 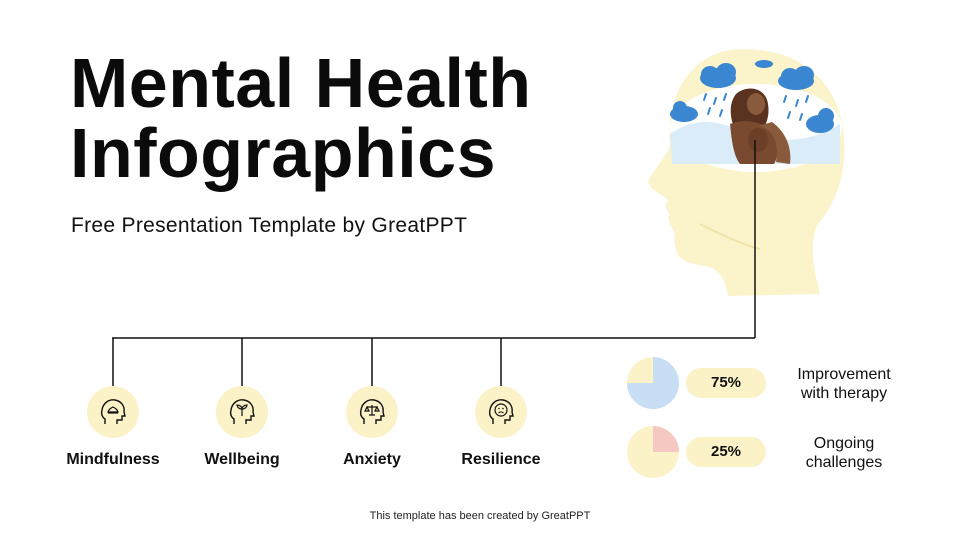 What do you see at coordinates (726, 452) in the screenshot?
I see `stat-value-badge-2: 25%` at bounding box center [726, 452].